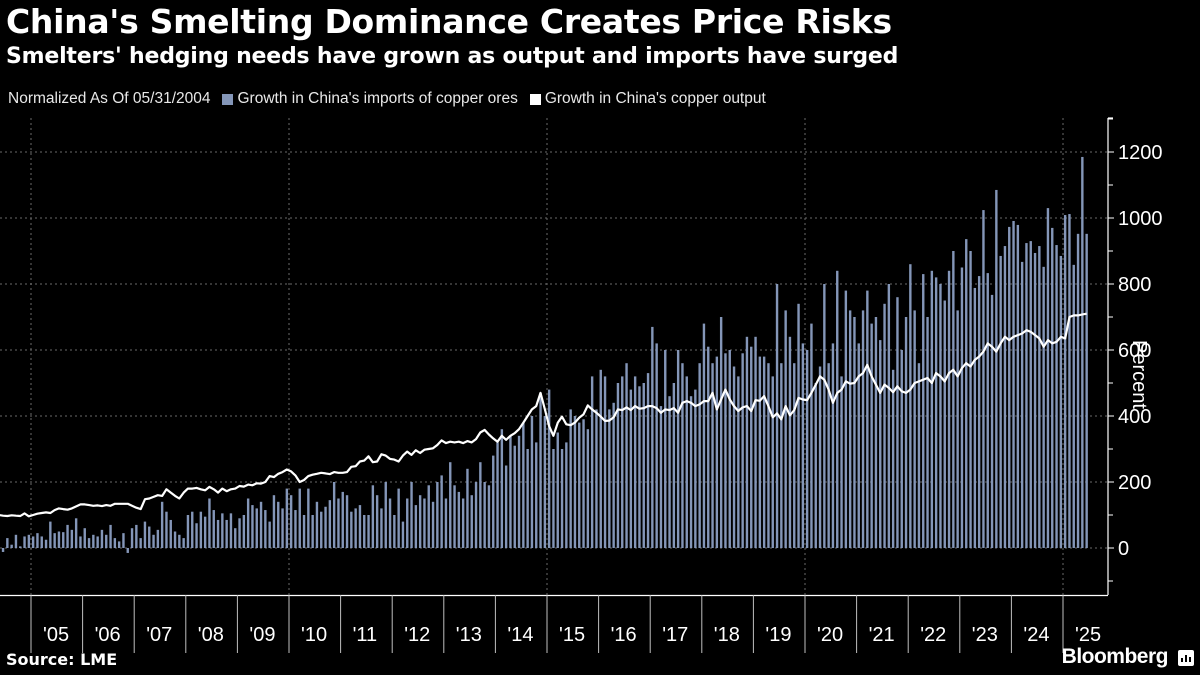 This screenshot has height=675, width=1200. Describe the element at coordinates (417, 635) in the screenshot. I see `x-tick-label: '12` at that location.